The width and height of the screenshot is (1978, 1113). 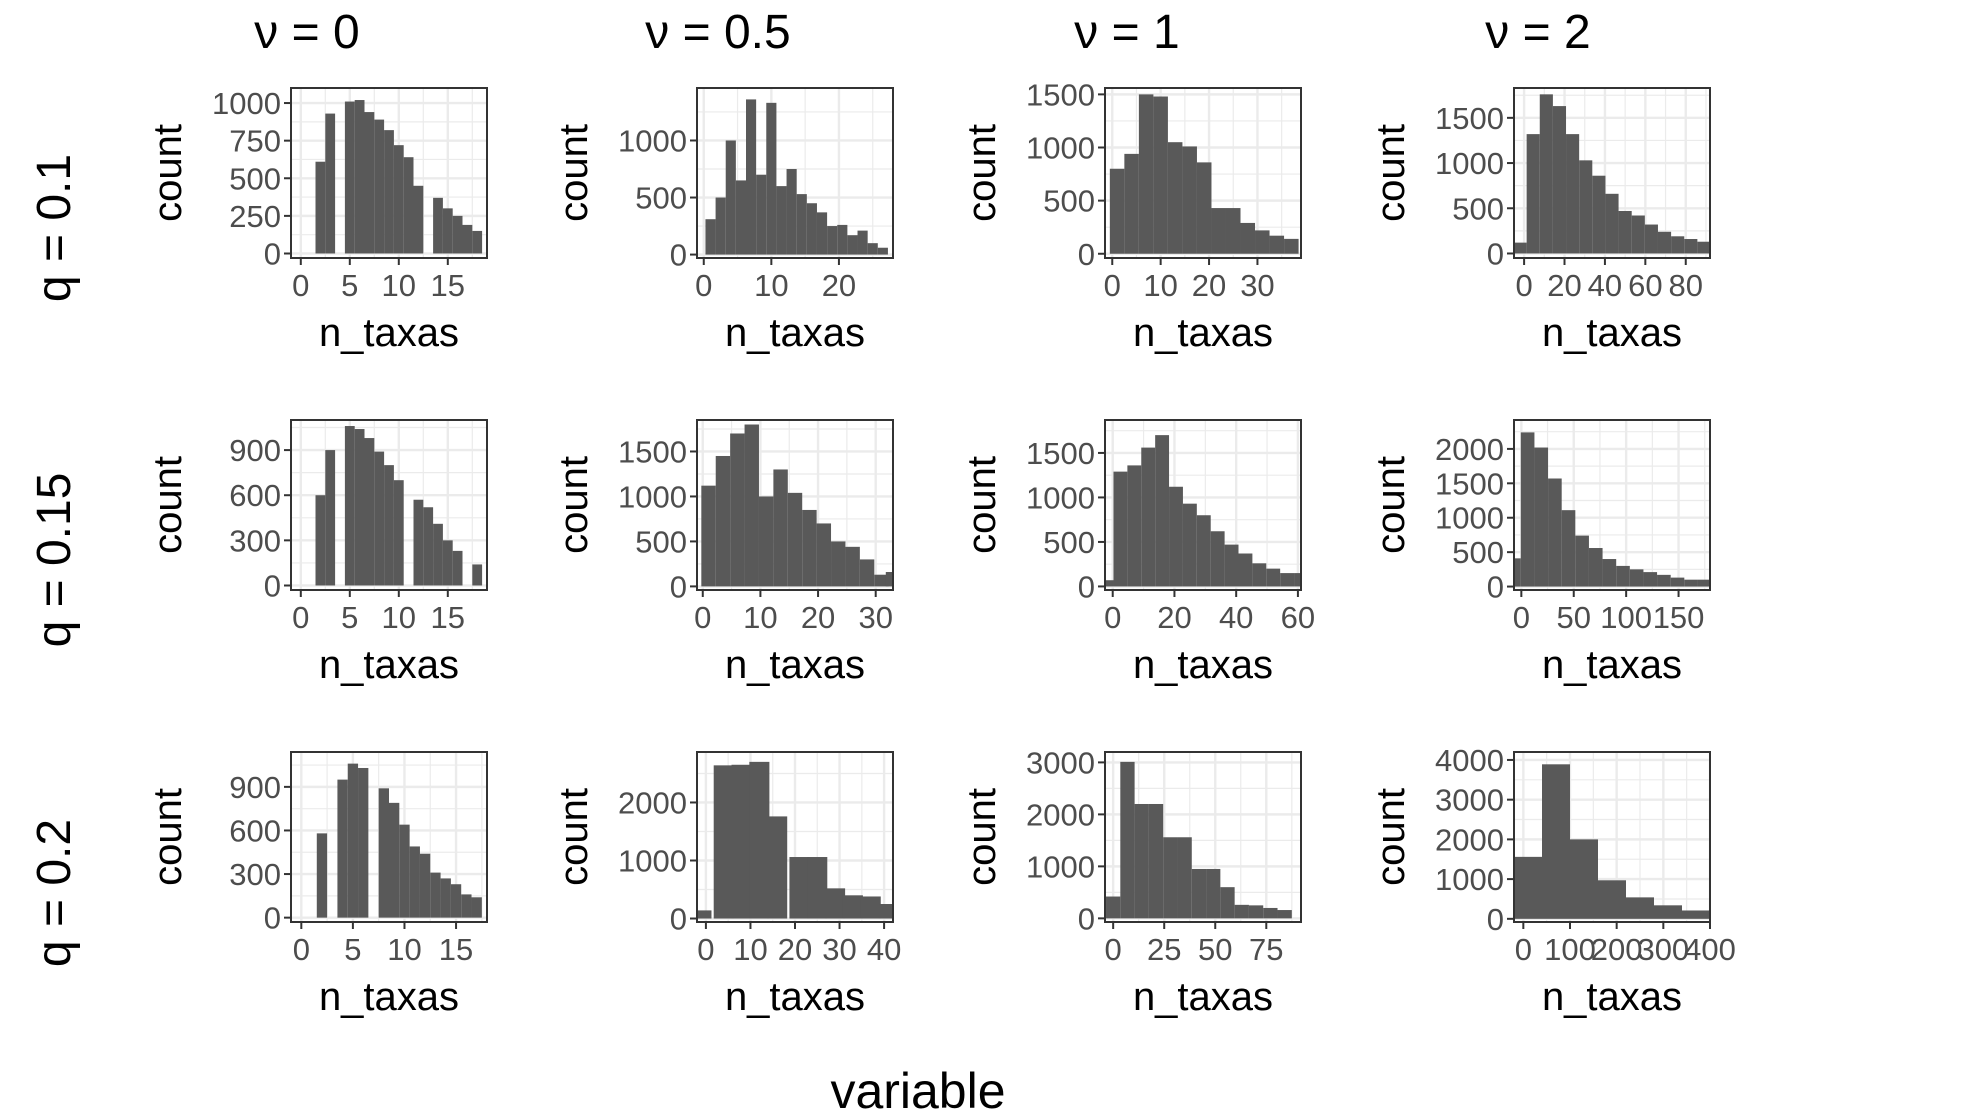 I want to click on panel-r2-c2: 0 25 50 75 0 1000 2000 3000 n_taxas count, so click(x=1131, y=882).